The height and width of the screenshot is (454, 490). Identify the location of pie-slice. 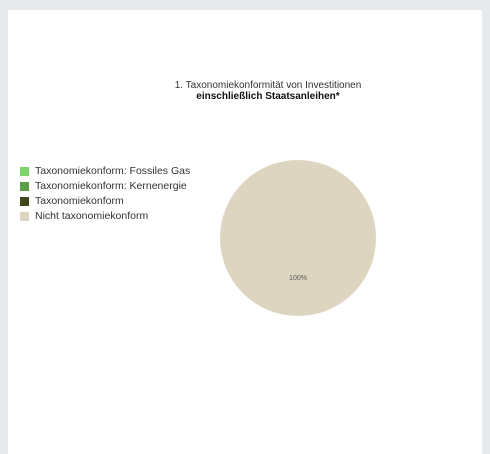
(298, 238).